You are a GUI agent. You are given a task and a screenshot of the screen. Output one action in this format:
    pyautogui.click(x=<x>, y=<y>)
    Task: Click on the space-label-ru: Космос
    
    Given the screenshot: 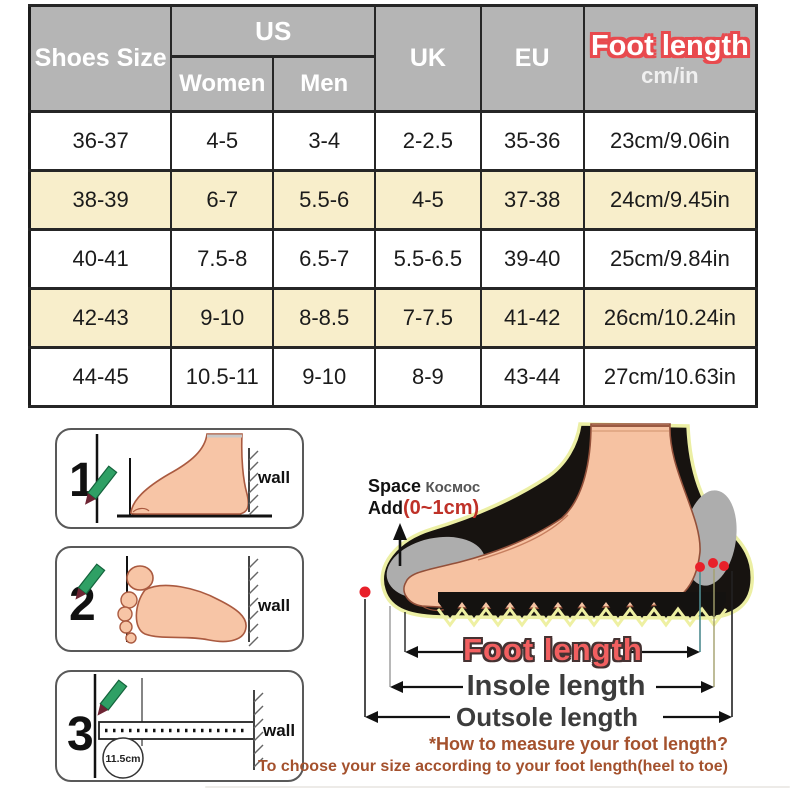 What is the action you would take?
    pyautogui.click(x=453, y=487)
    